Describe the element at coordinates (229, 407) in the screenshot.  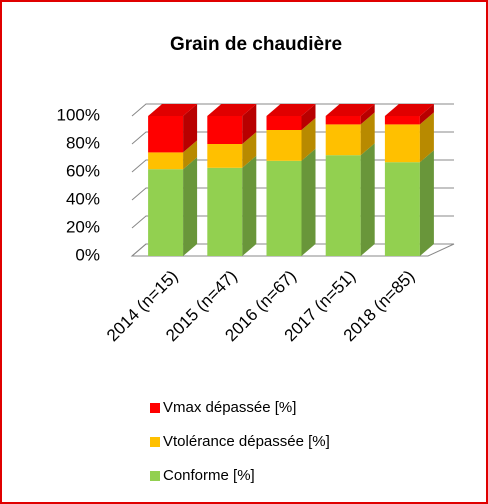
I see `legend-label: Vmax dépassée [%]` at that location.